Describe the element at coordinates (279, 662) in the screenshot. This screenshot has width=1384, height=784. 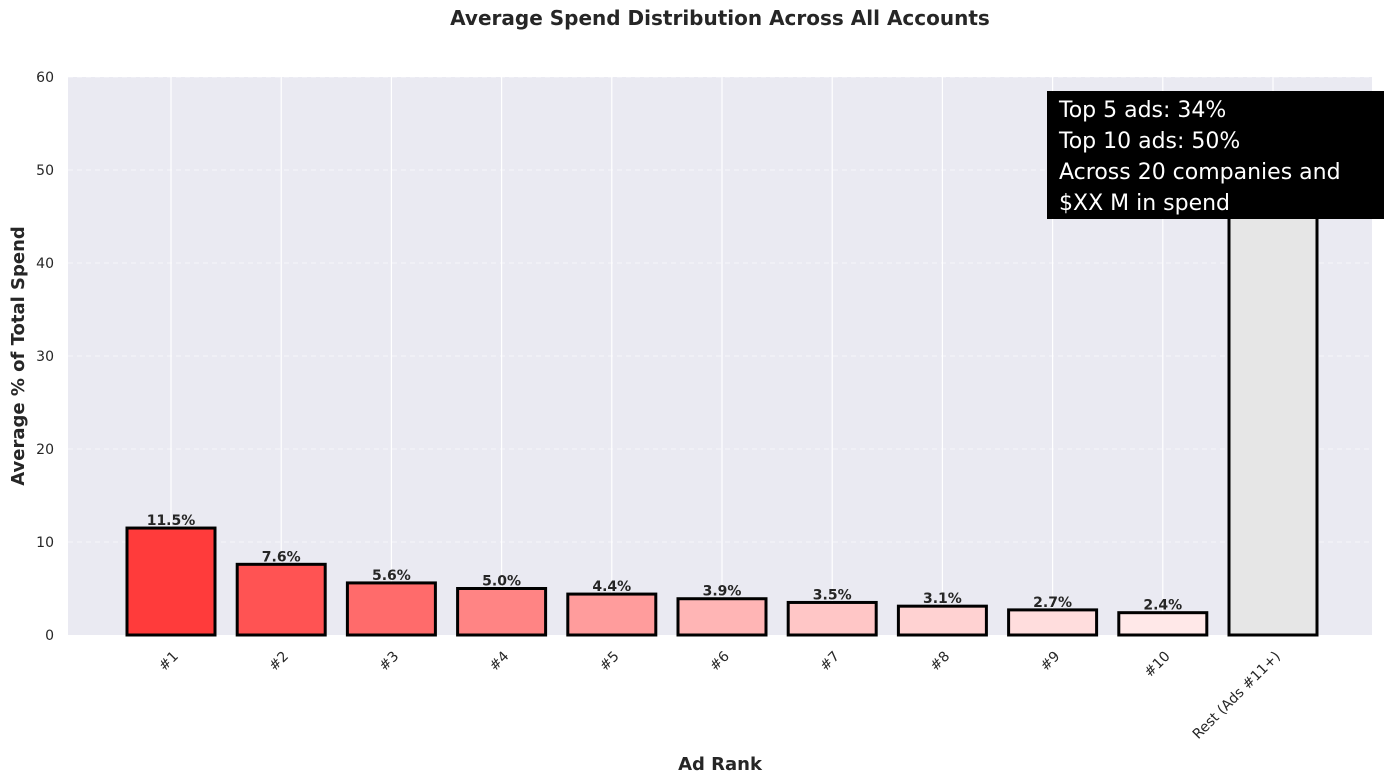
I see `x-tick-label: #2` at that location.